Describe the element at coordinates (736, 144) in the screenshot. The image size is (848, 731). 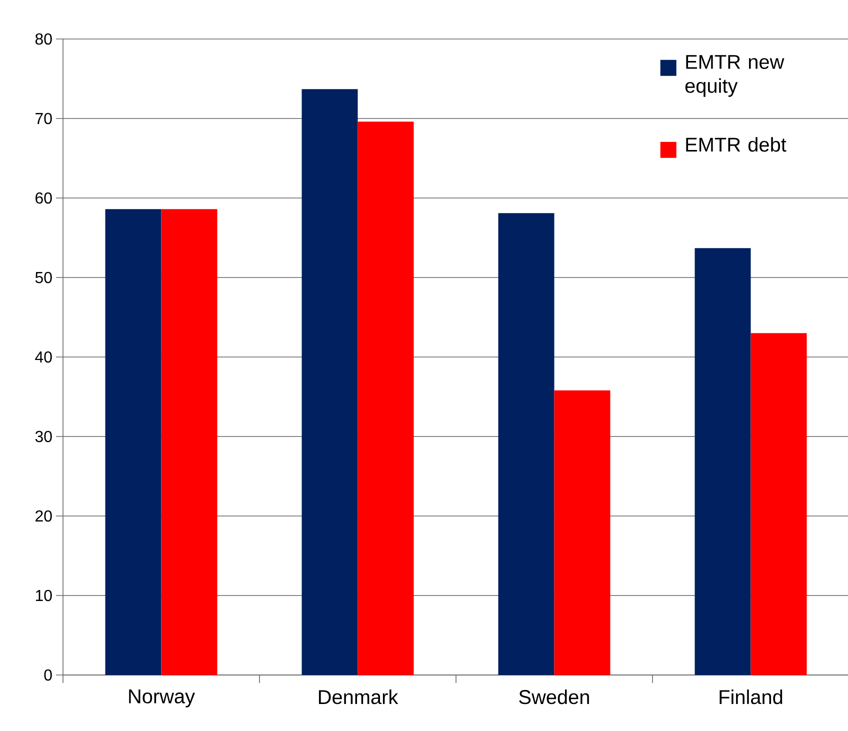
I see `legend-label: EMTR debt` at that location.